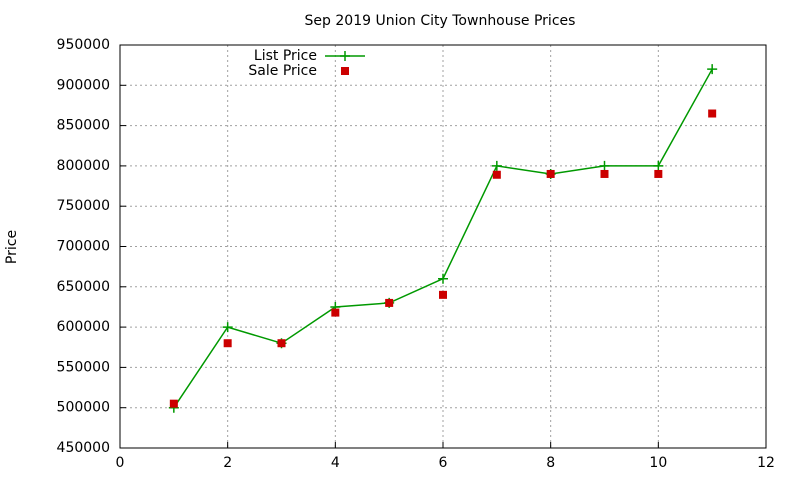  What do you see at coordinates (83, 247) in the screenshot?
I see `y-tick-label: 700000` at bounding box center [83, 247].